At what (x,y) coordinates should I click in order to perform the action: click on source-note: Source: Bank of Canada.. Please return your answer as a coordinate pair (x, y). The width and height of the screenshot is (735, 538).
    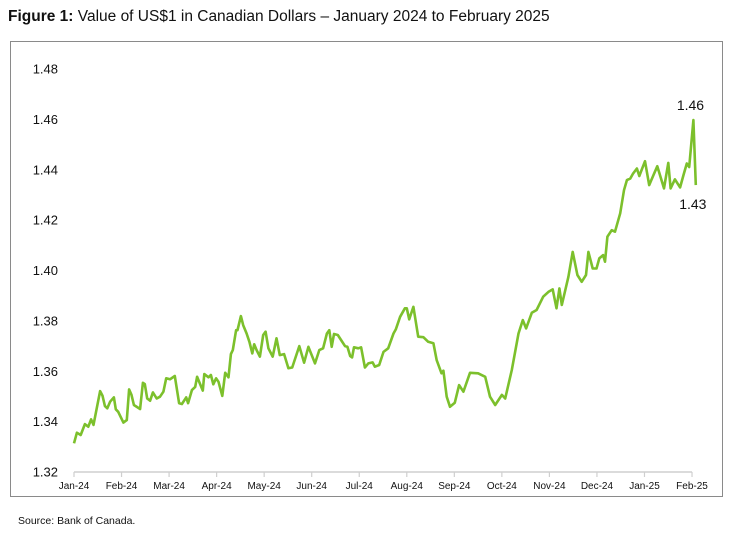
    Looking at the image, I should click on (77, 521).